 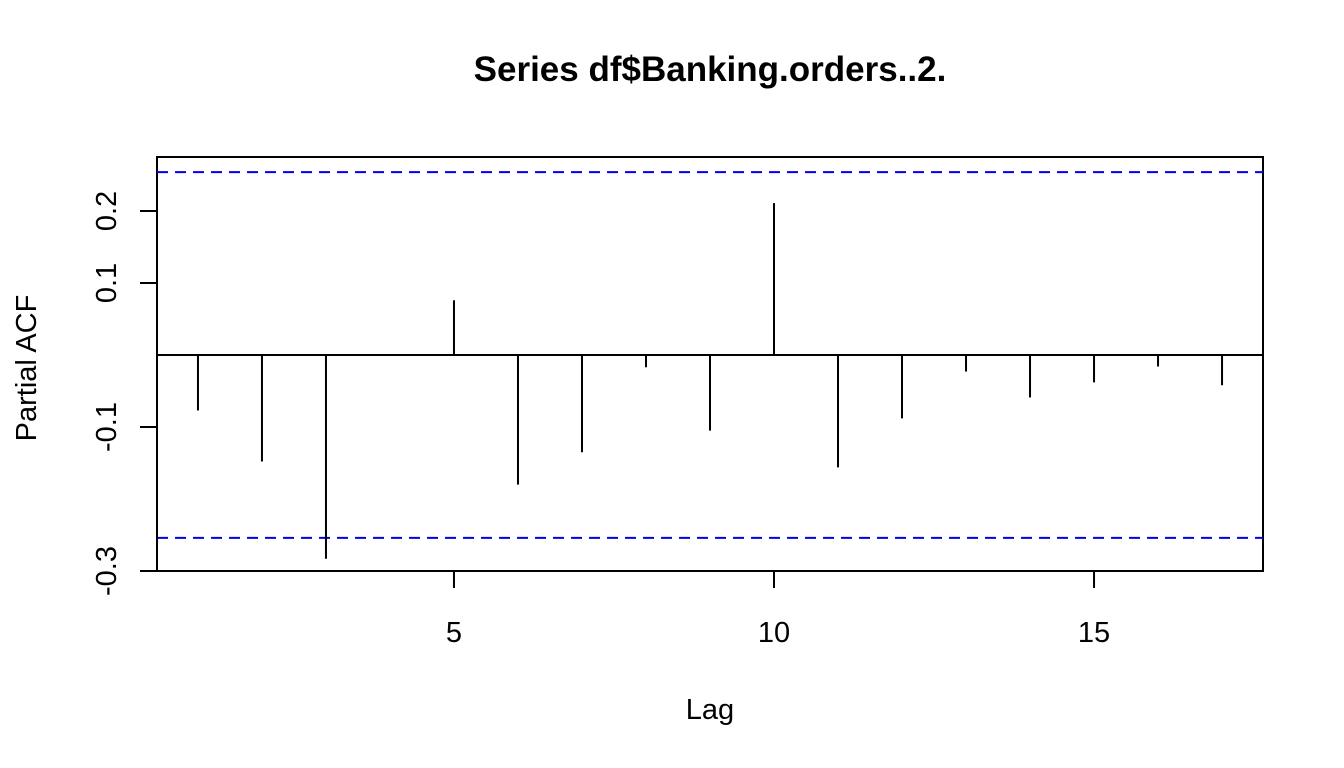 I want to click on x-tick-label: 5, so click(x=454, y=633).